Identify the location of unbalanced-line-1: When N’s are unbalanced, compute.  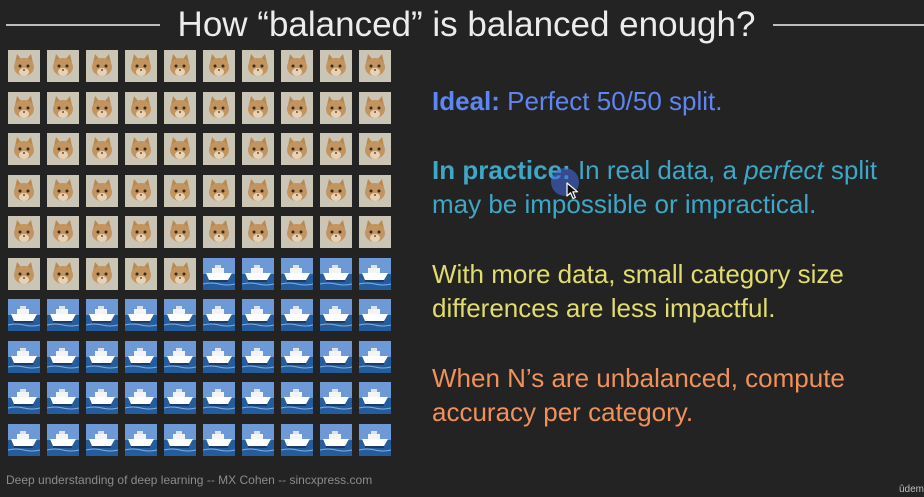
(638, 378).